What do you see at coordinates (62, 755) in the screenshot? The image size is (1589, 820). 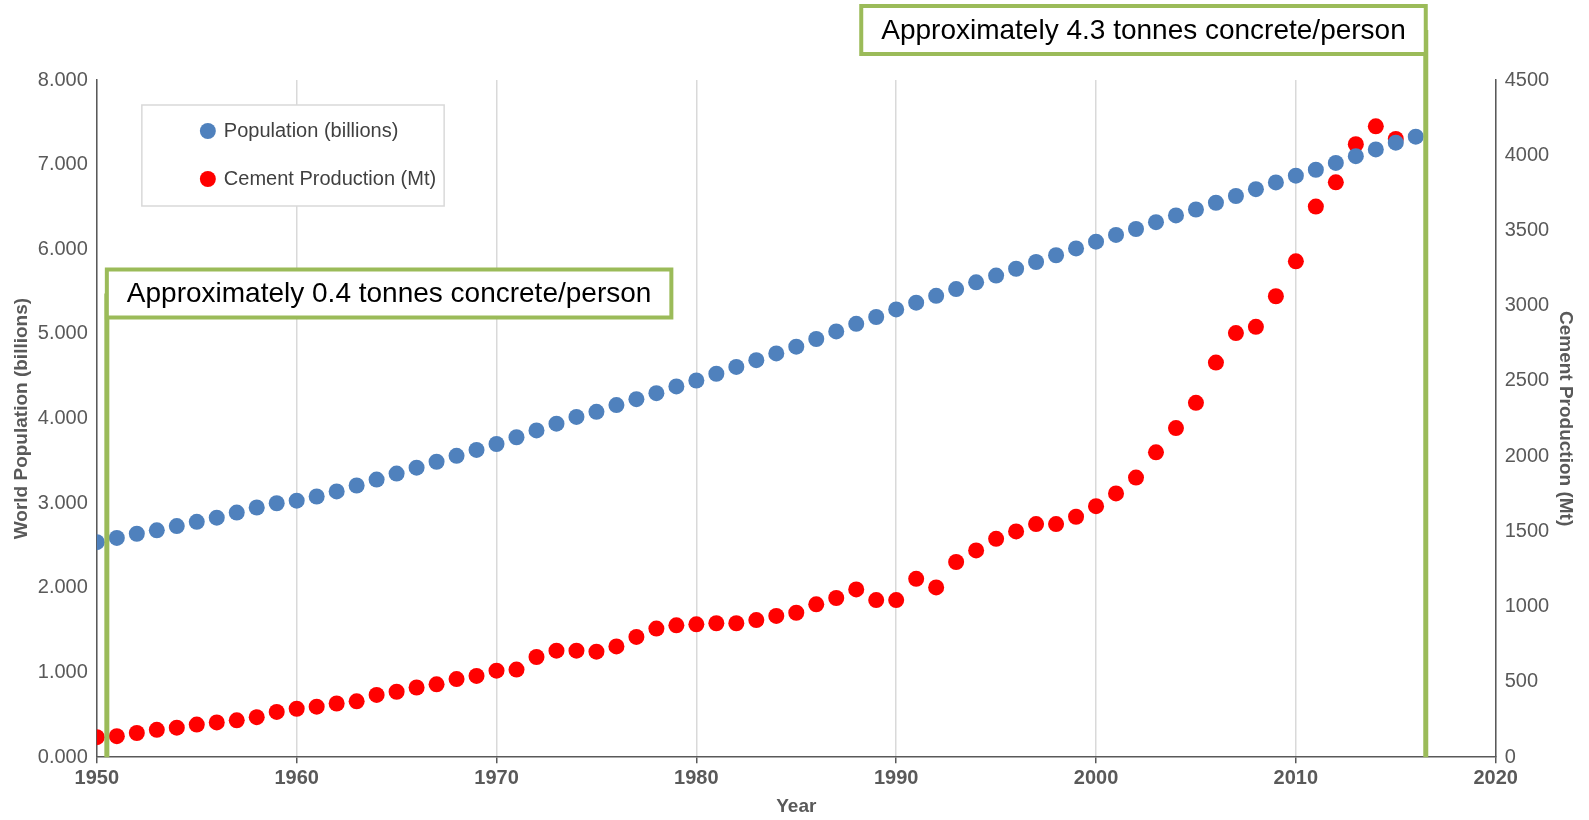 I see `y-tick-label: 0.000` at bounding box center [62, 755].